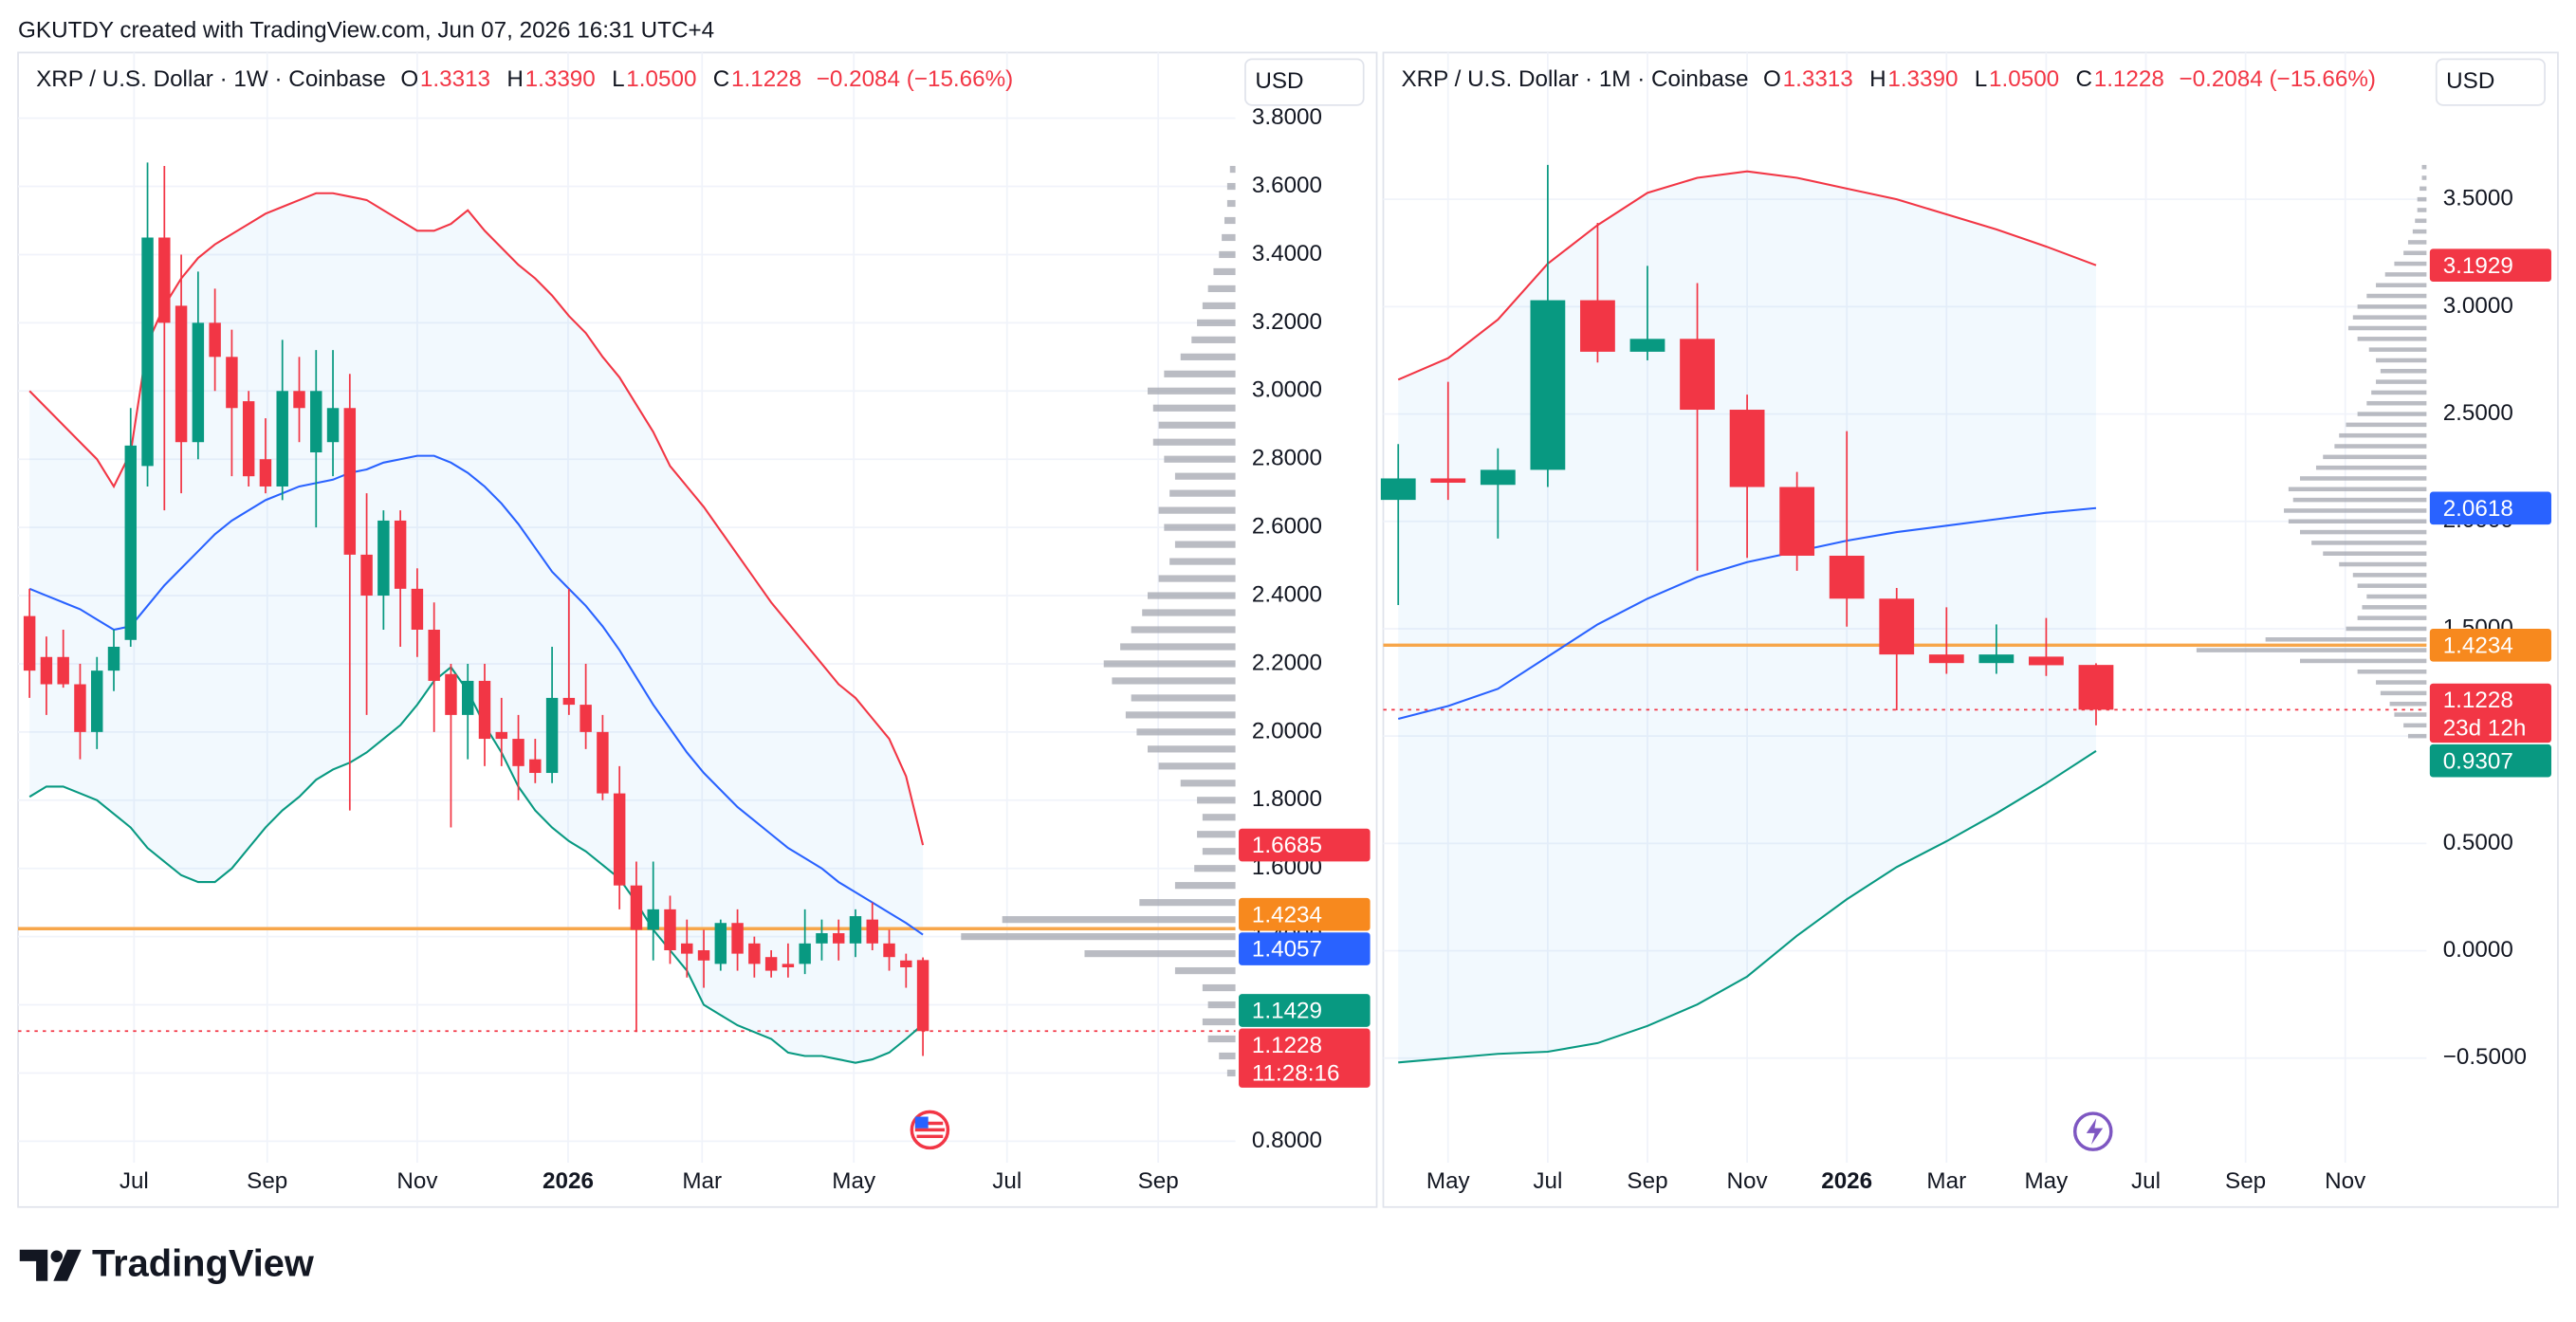 The image size is (2576, 1322). Describe the element at coordinates (721, 79) in the screenshot. I see `legend-key: C` at that location.